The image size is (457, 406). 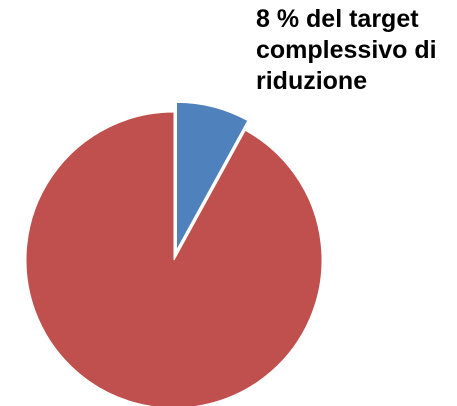 I want to click on slice-annotation: 8 % del target complessivo di riduzione, so click(x=356, y=50).